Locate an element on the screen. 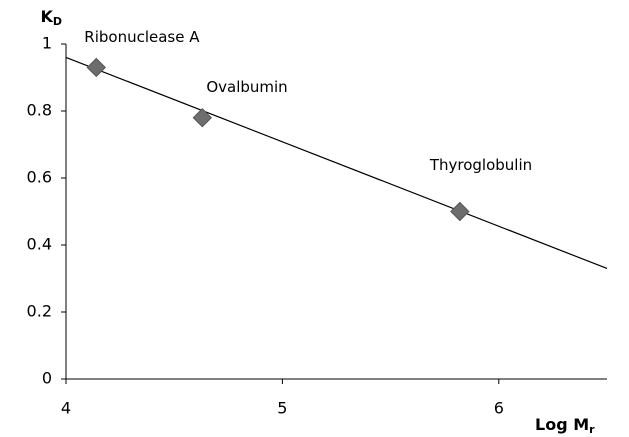 This screenshot has width=629, height=437. y-axis-label: KD is located at coordinates (51, 18).